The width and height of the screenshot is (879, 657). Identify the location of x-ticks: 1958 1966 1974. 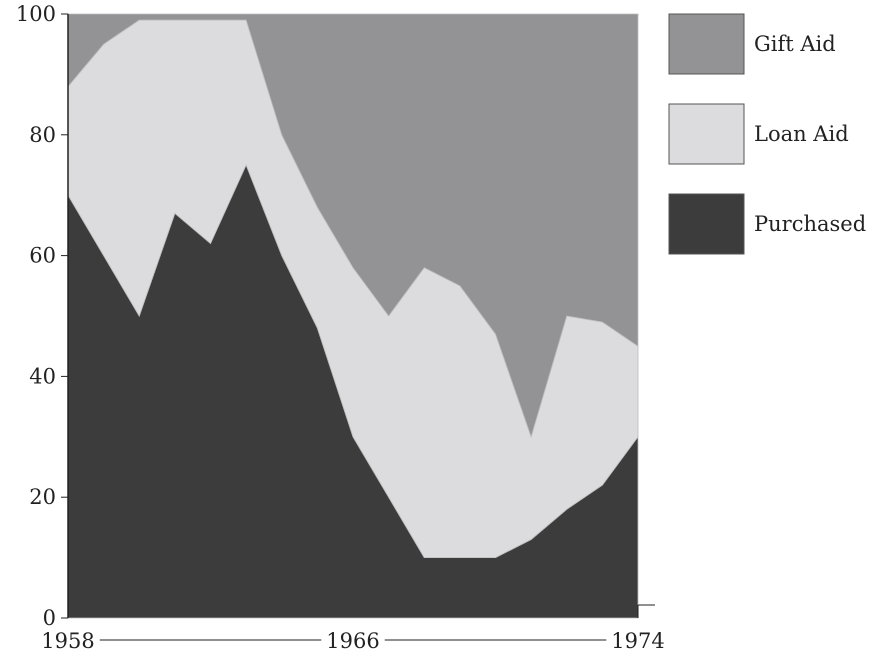
(352, 641).